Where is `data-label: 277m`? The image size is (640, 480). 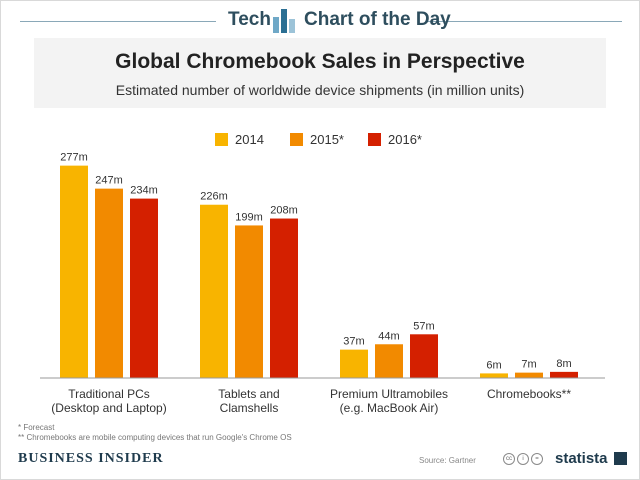
data-label: 277m is located at coordinates (74, 158).